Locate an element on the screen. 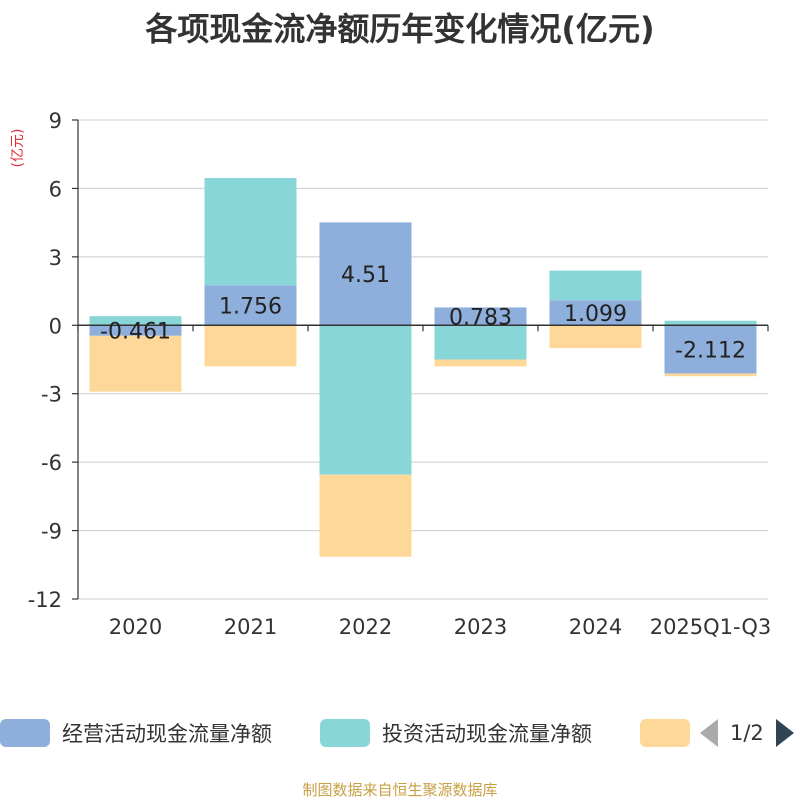 The height and width of the screenshot is (800, 800). legend: 经营活动现金流量净额 投资活动现金流量净额 1/2 is located at coordinates (400, 734).